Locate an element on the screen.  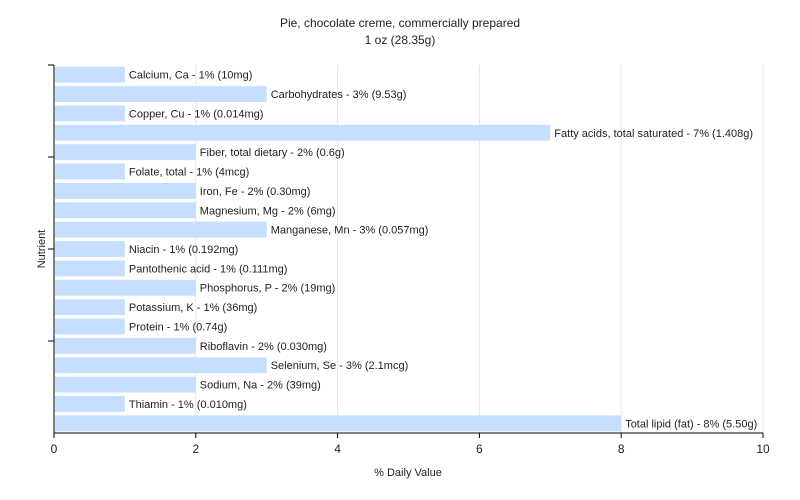
bar-label: Magnesium, Mg - 2% (6mg) is located at coordinates (268, 211).